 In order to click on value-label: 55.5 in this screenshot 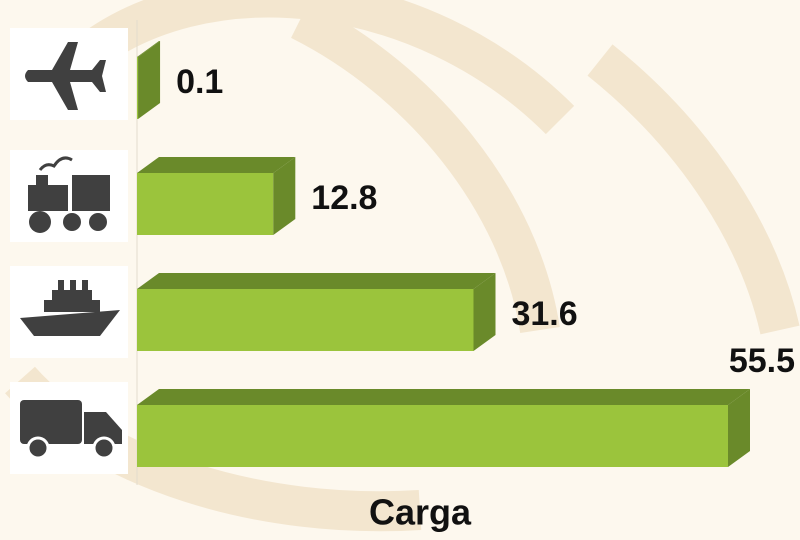, I will do `click(762, 361)`.